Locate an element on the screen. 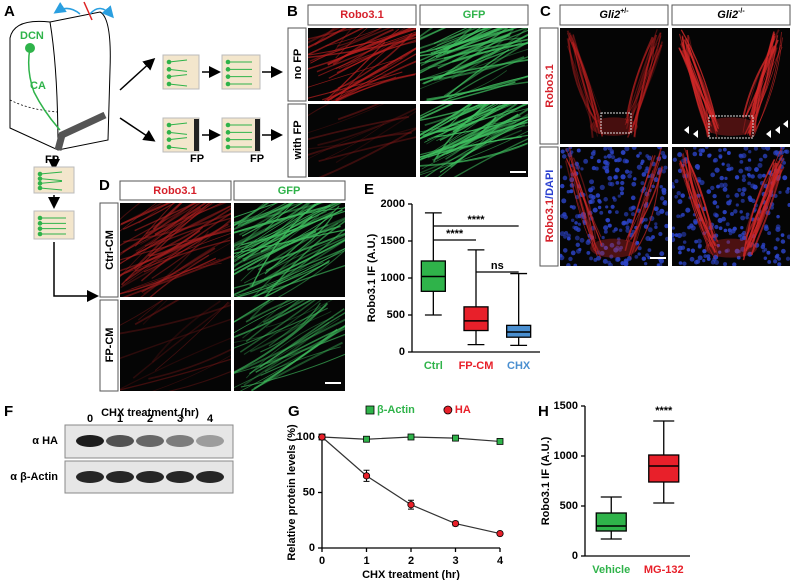 Image resolution: width=796 pixels, height=580 pixels. diagram-label: DCN is located at coordinates (32, 36).